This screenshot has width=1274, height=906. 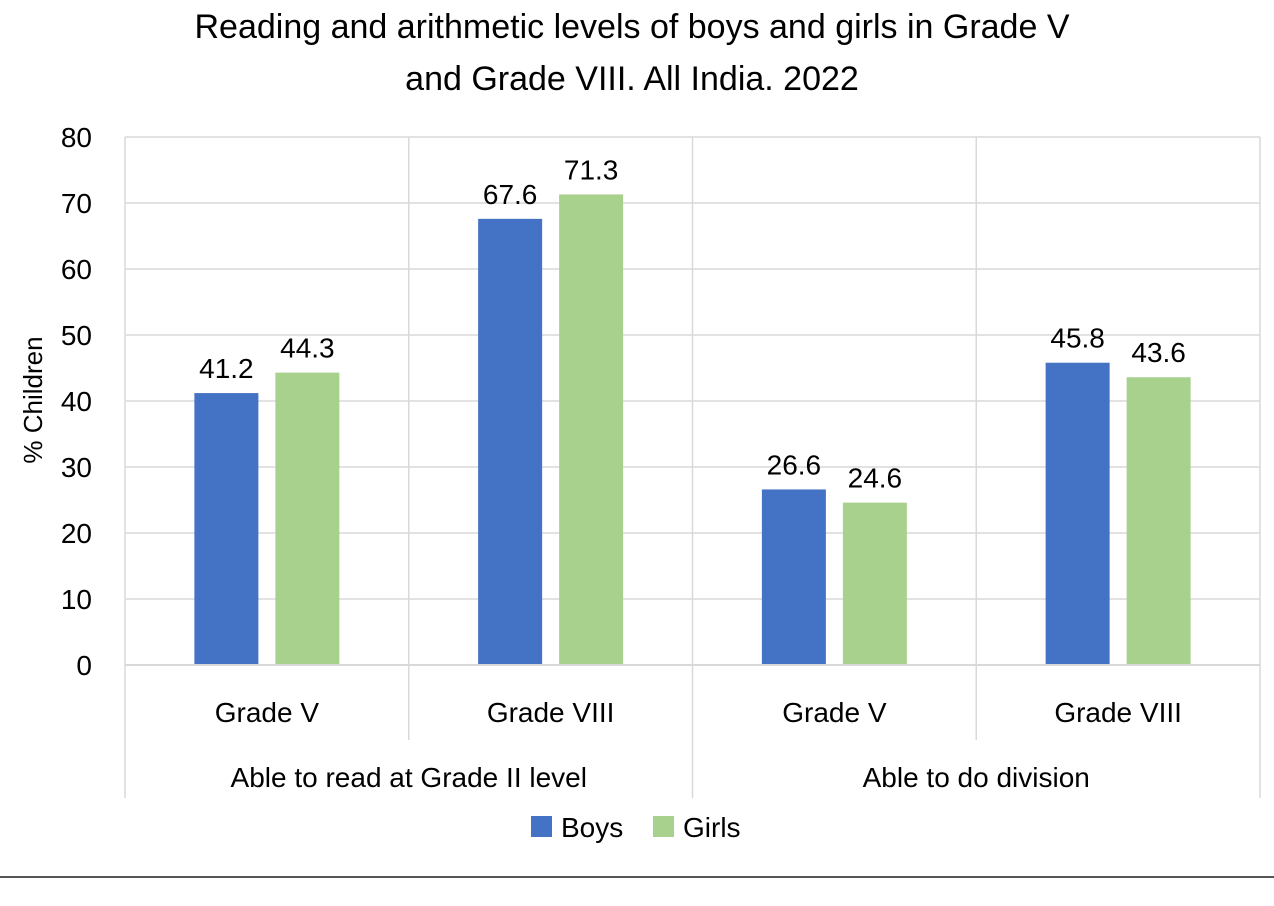 What do you see at coordinates (976, 777) in the screenshot?
I see `group-label: Able to do division` at bounding box center [976, 777].